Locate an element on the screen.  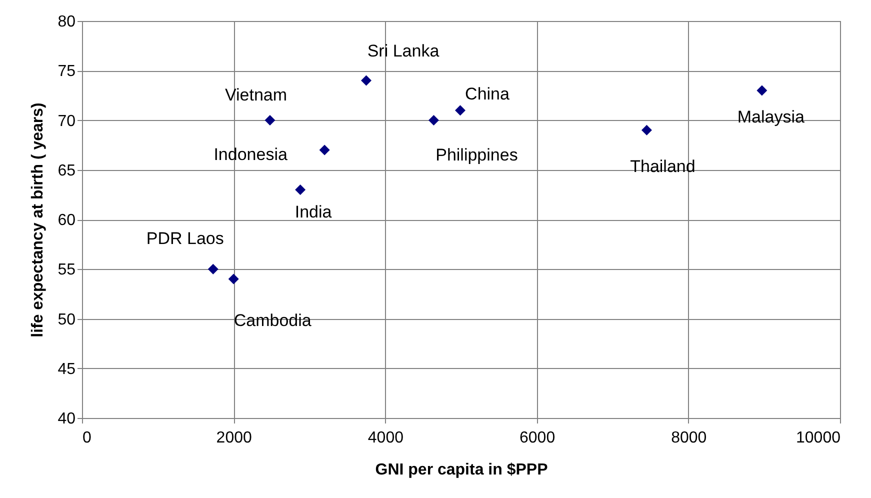
x-tick-label: 8000 is located at coordinates (689, 438).